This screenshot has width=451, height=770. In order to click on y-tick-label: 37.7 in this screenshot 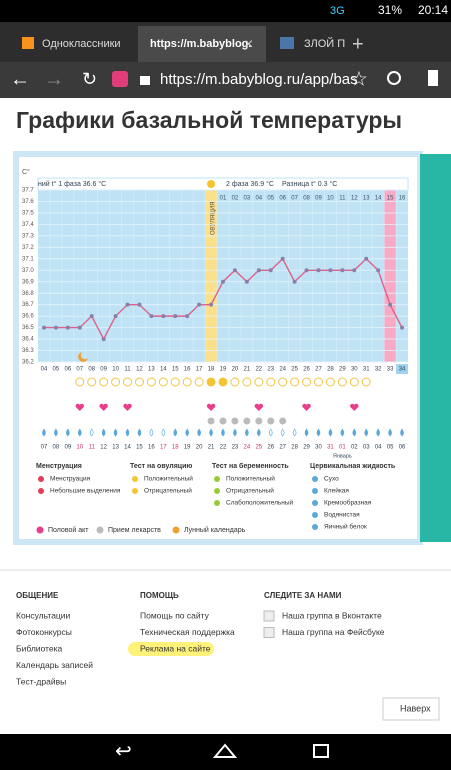, I will do `click(28, 191)`.